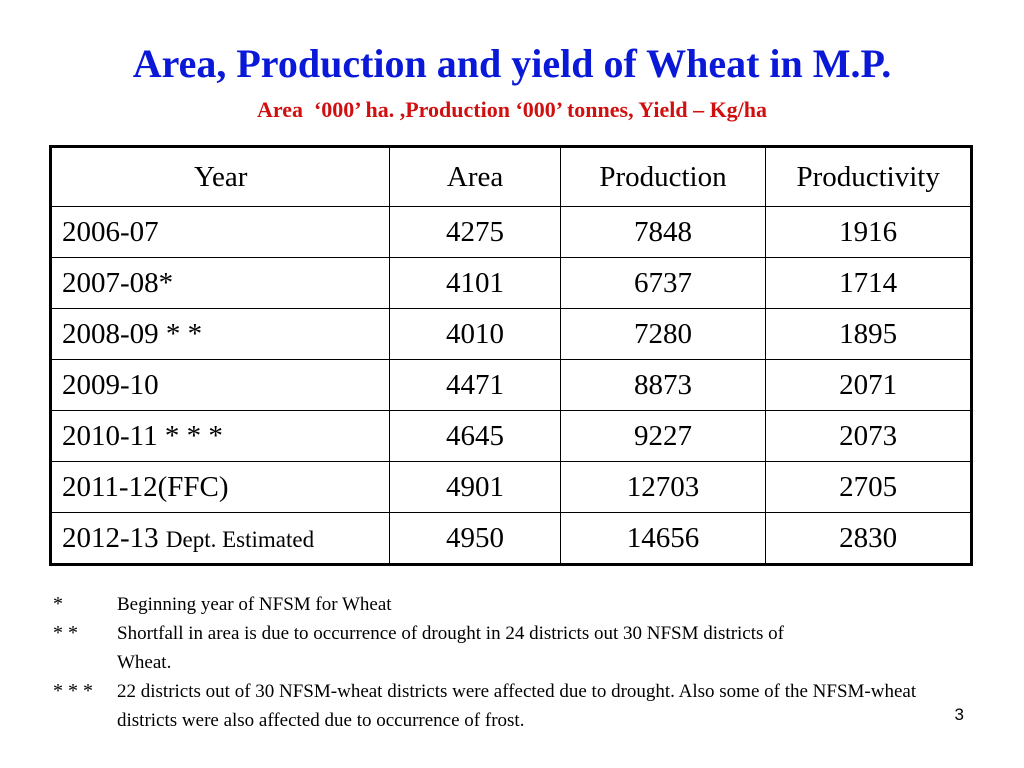  Describe the element at coordinates (475, 334) in the screenshot. I see `area-cell: 4010` at that location.